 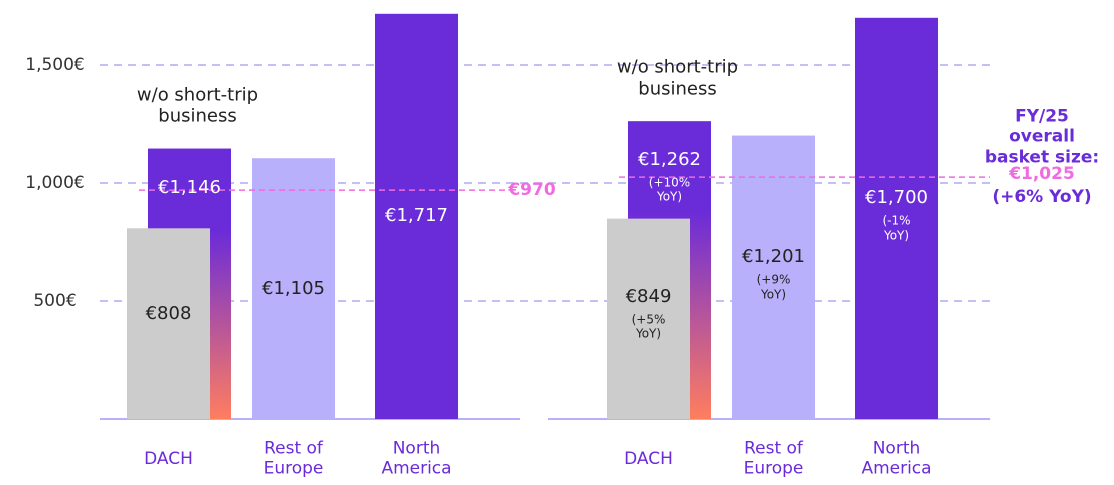 I want to click on value-label: €1,700, so click(x=896, y=198).